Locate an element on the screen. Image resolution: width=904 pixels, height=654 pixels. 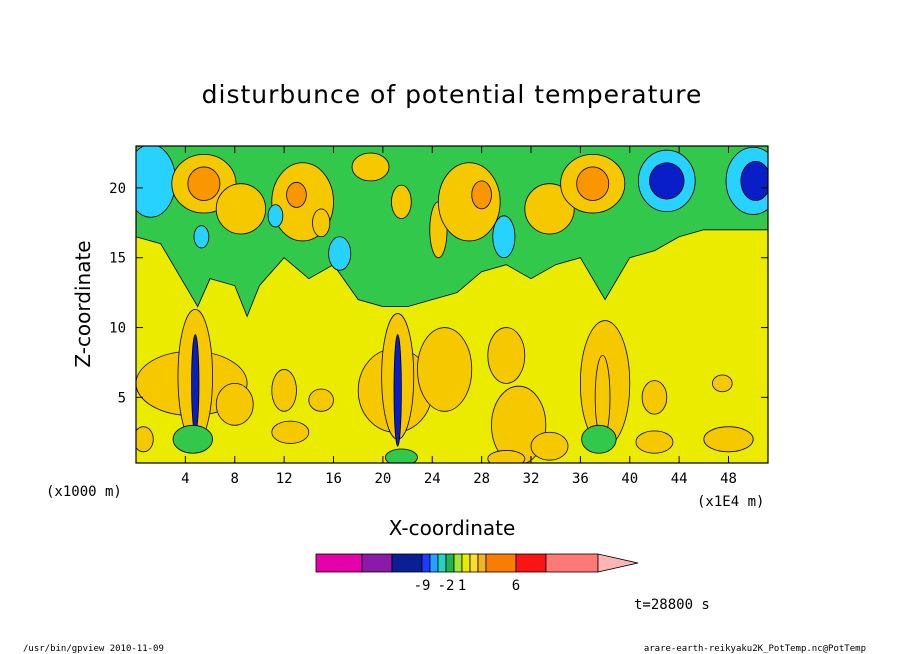
x-tick-label: 28 is located at coordinates (481, 479).